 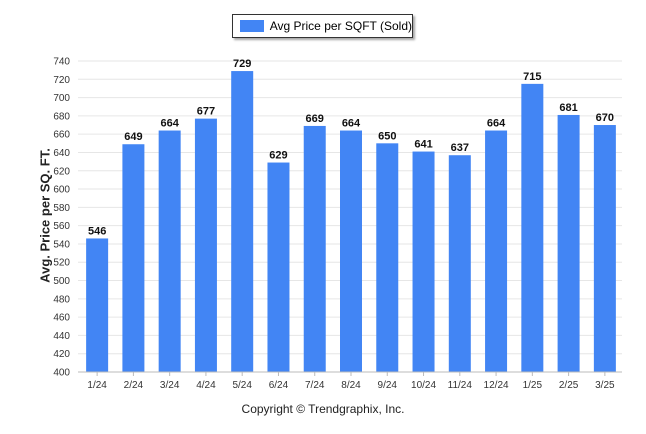 What do you see at coordinates (61, 135) in the screenshot?
I see `y-tick-label: 660` at bounding box center [61, 135].